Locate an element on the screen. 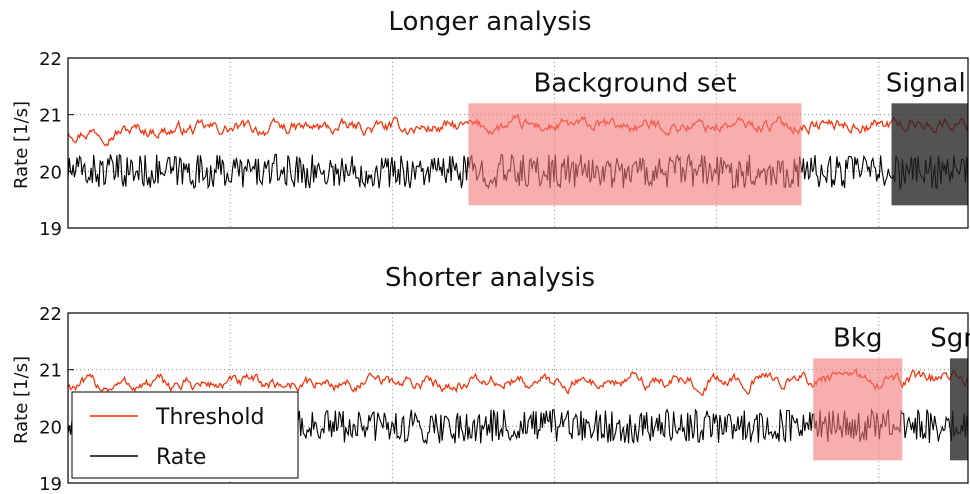 This screenshot has width=970, height=494. legend-label-threshold: Threshold is located at coordinates (209, 417).